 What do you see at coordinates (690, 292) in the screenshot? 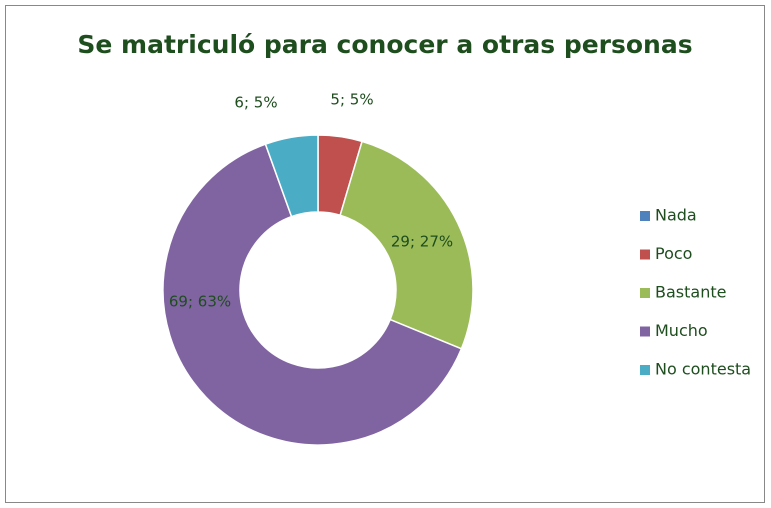
I see `legend-label: Bastante` at bounding box center [690, 292].